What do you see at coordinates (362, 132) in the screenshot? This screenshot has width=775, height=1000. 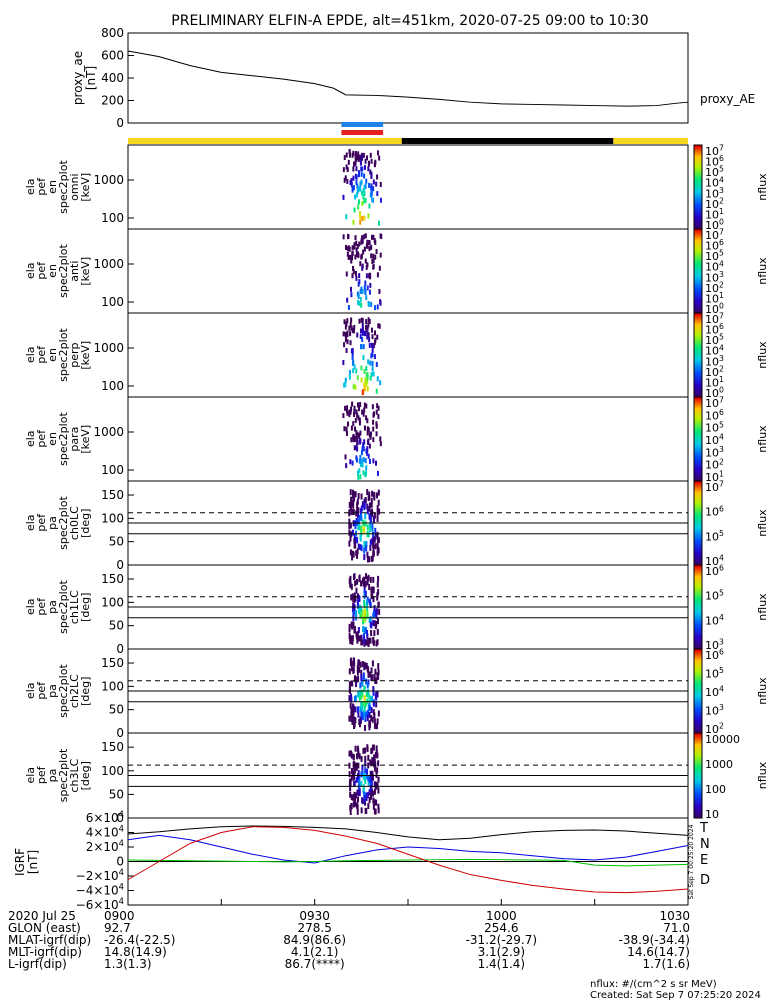 I see `science-zone-red-bar` at bounding box center [362, 132].